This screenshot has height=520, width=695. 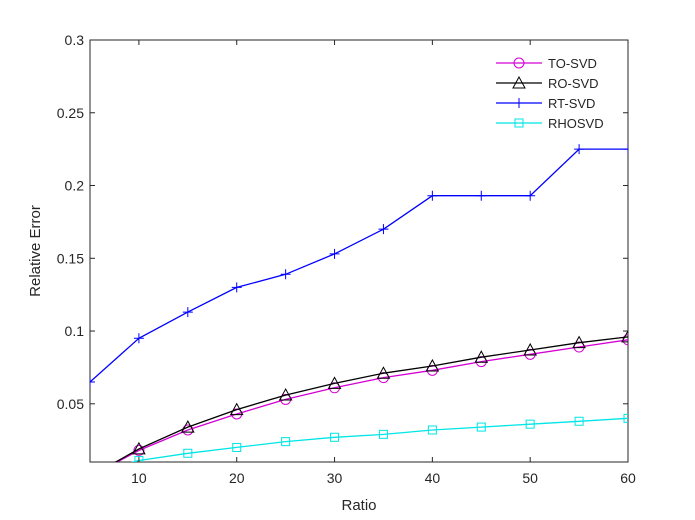 I want to click on x-axis-label: Ratio, so click(x=358, y=505).